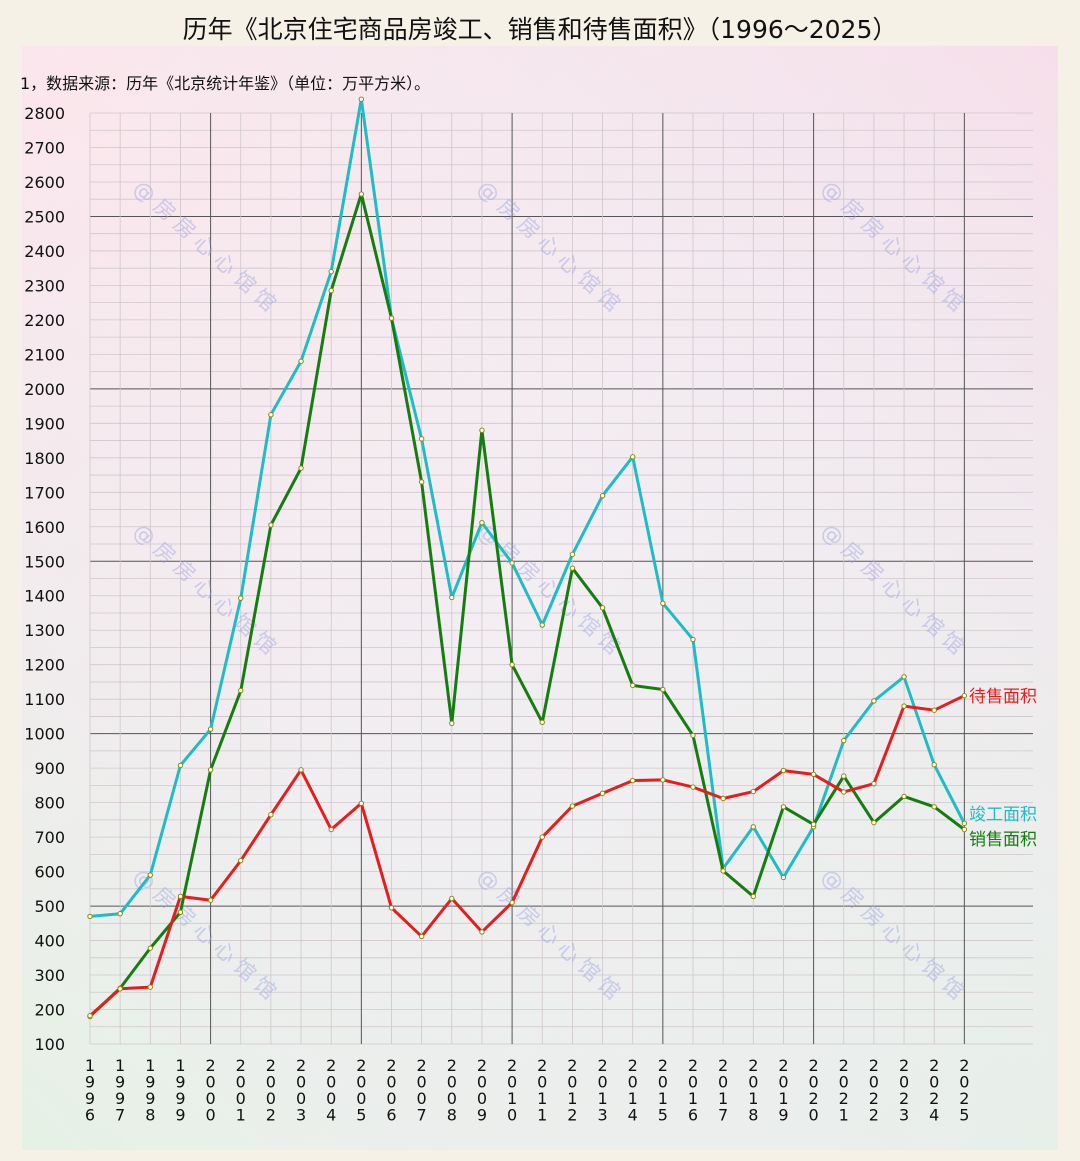 The width and height of the screenshot is (1080, 1161). Describe the element at coordinates (44, 147) in the screenshot. I see `y-tick-label: 2700` at that location.